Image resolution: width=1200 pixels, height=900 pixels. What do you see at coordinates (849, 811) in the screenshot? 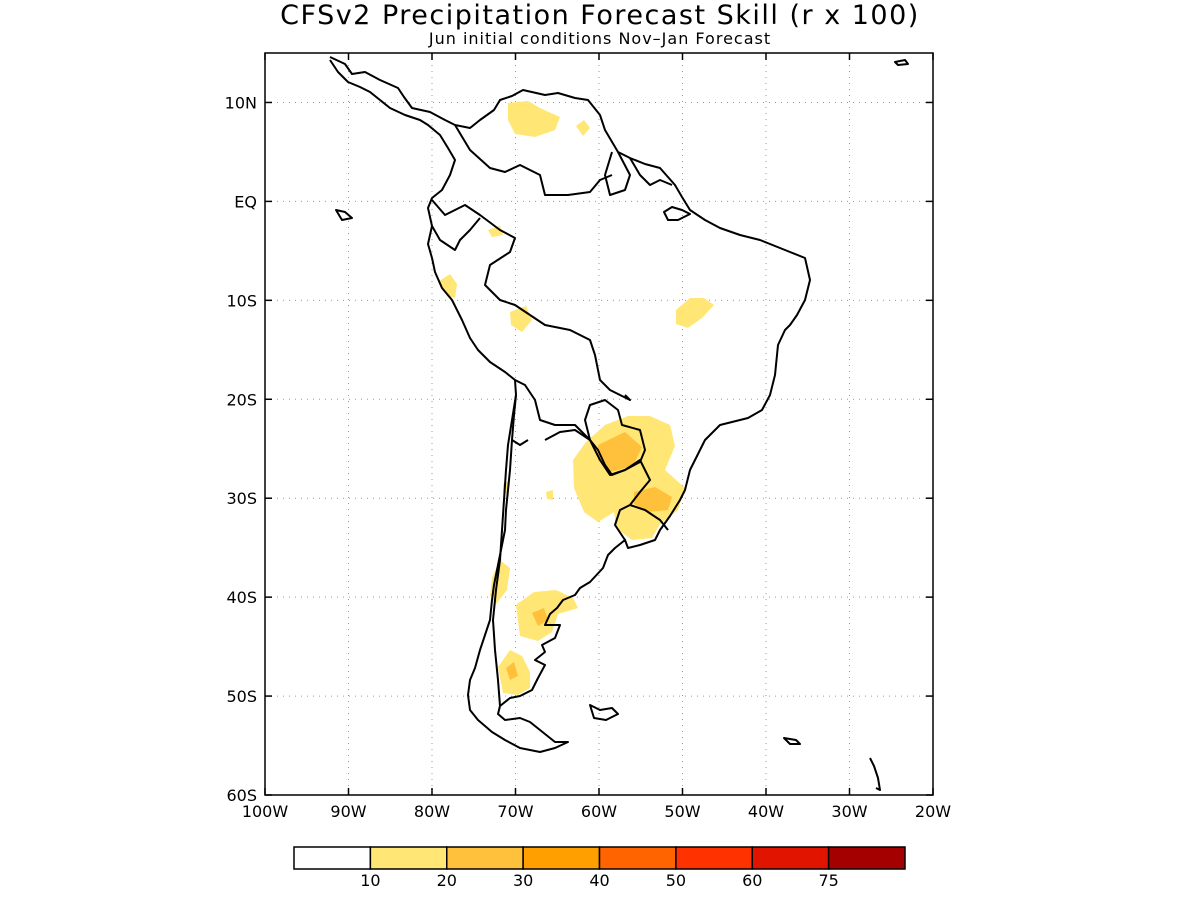
I see `lon-tick-label: 30W` at bounding box center [849, 811].